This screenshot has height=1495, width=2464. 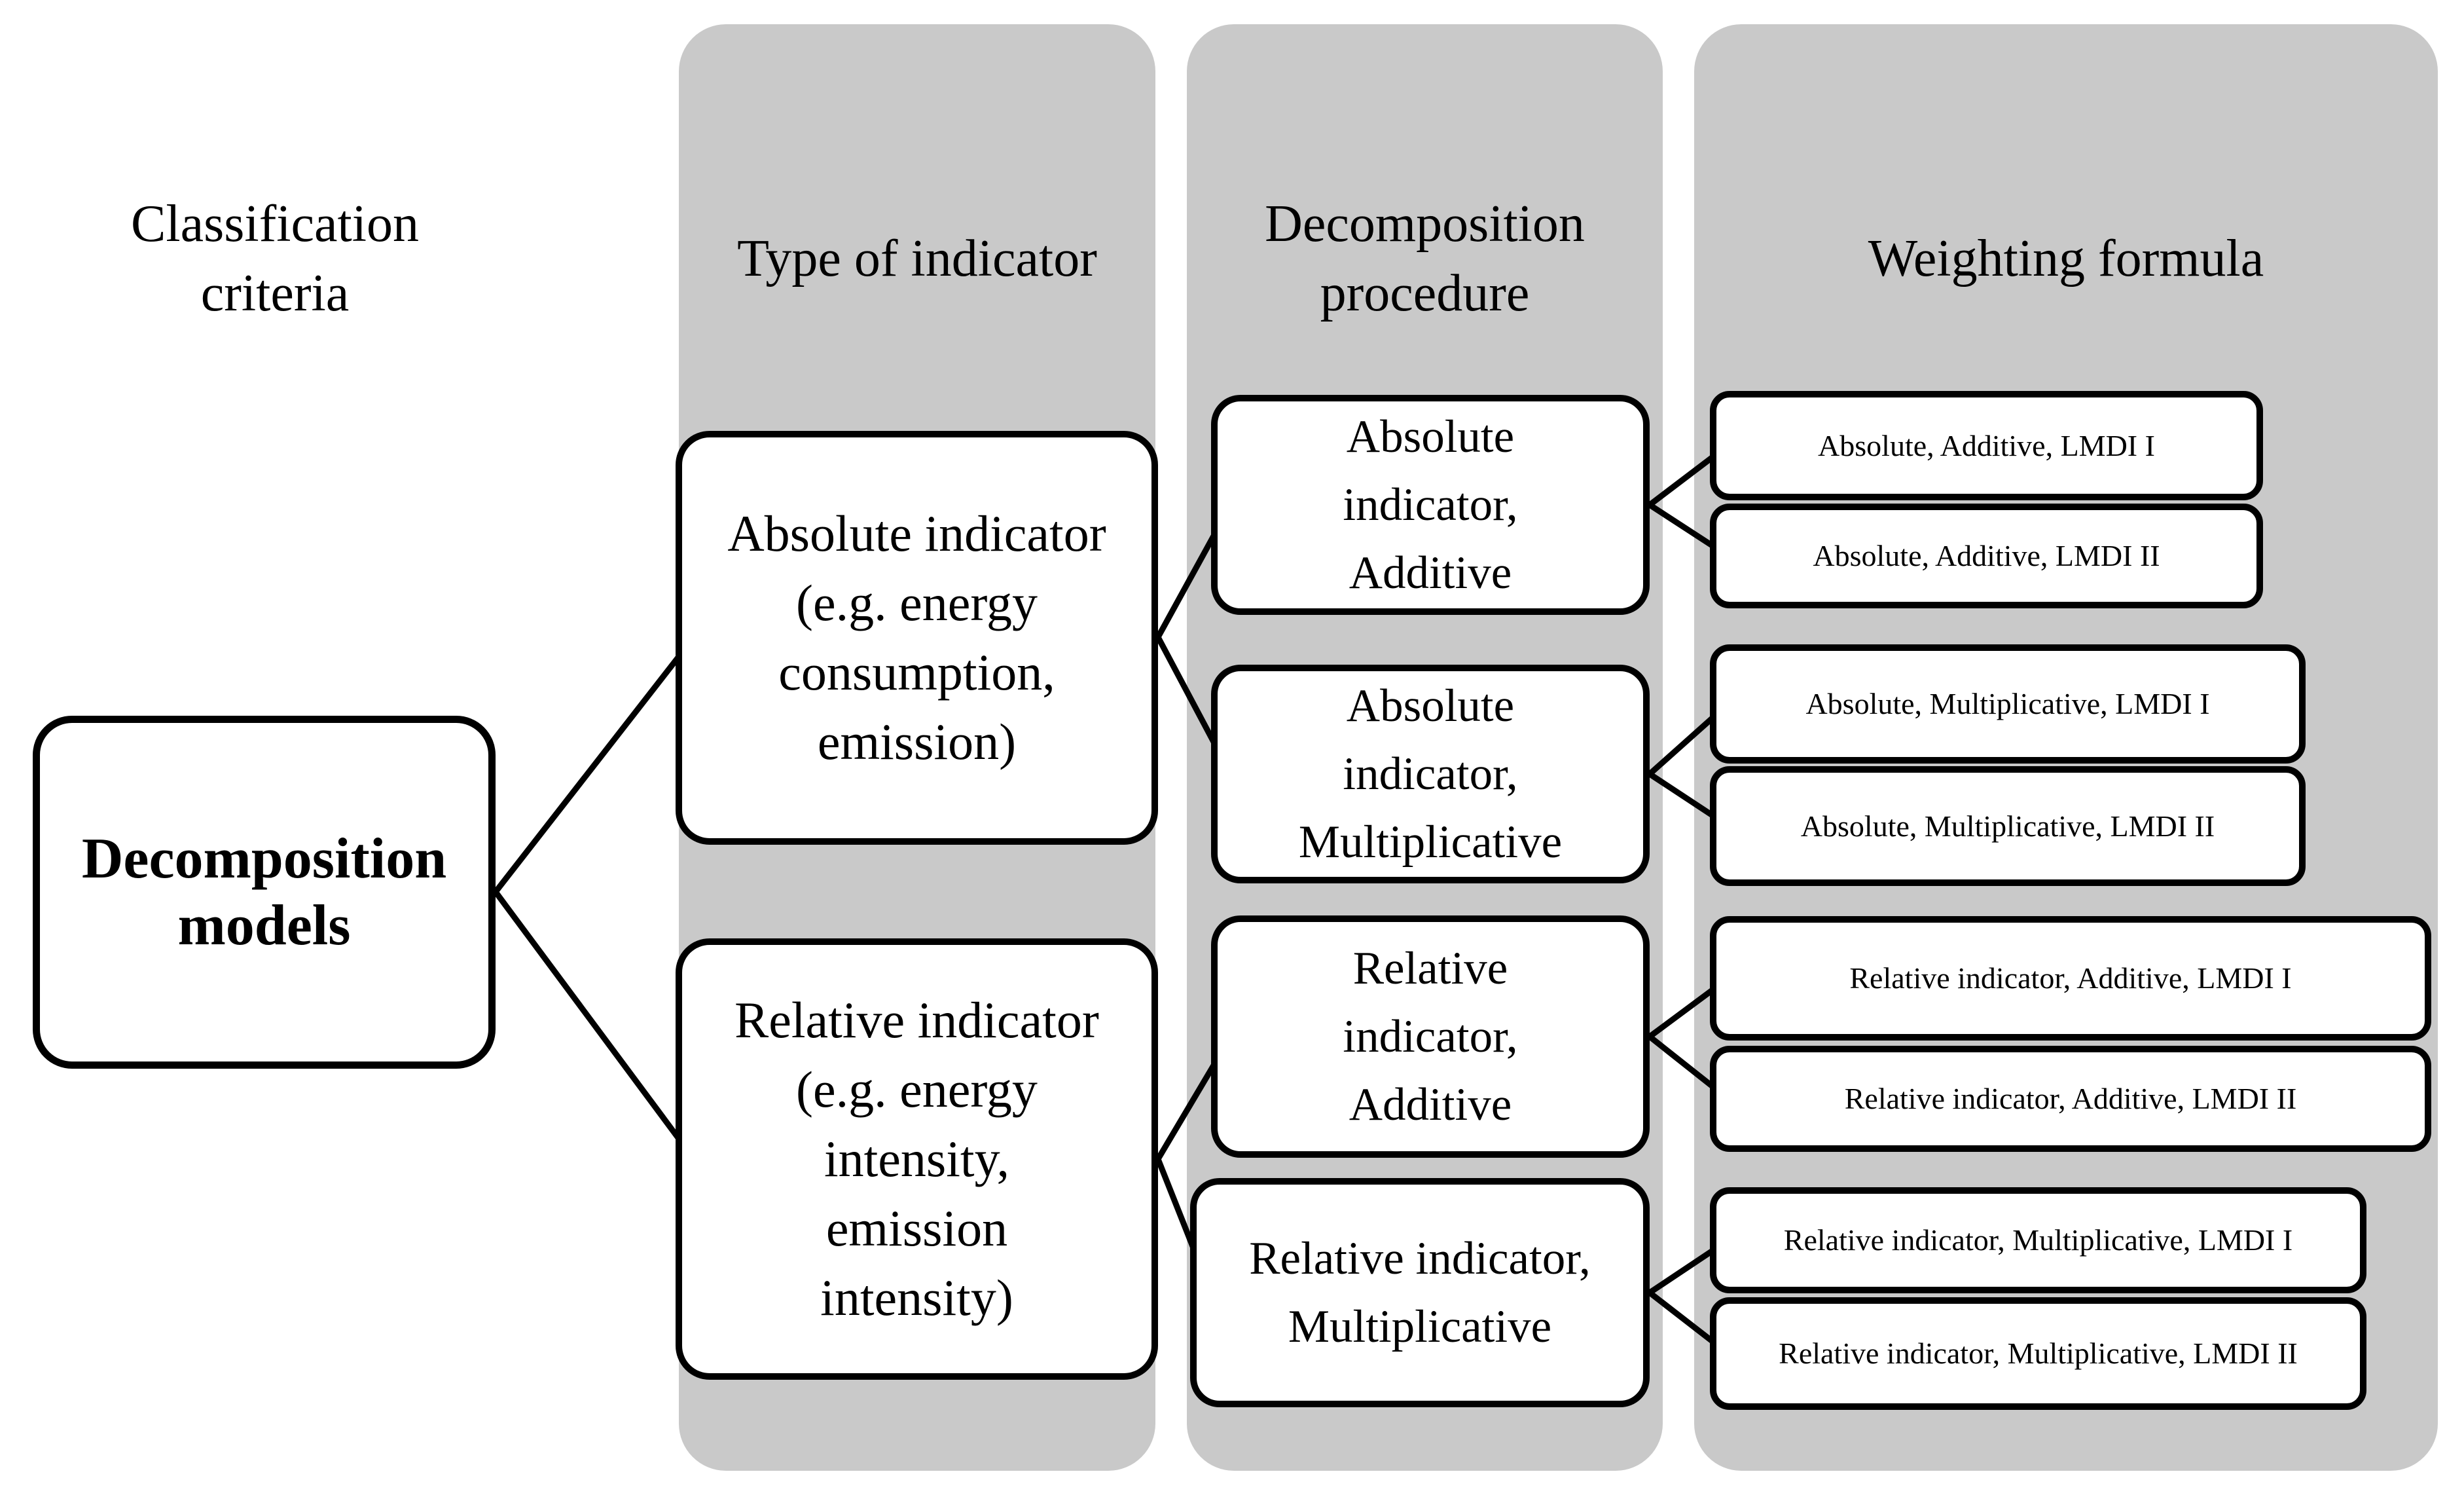 What do you see at coordinates (1430, 1036) in the screenshot?
I see `node-relative-indicator-additive: Relative indicator, Additive` at bounding box center [1430, 1036].